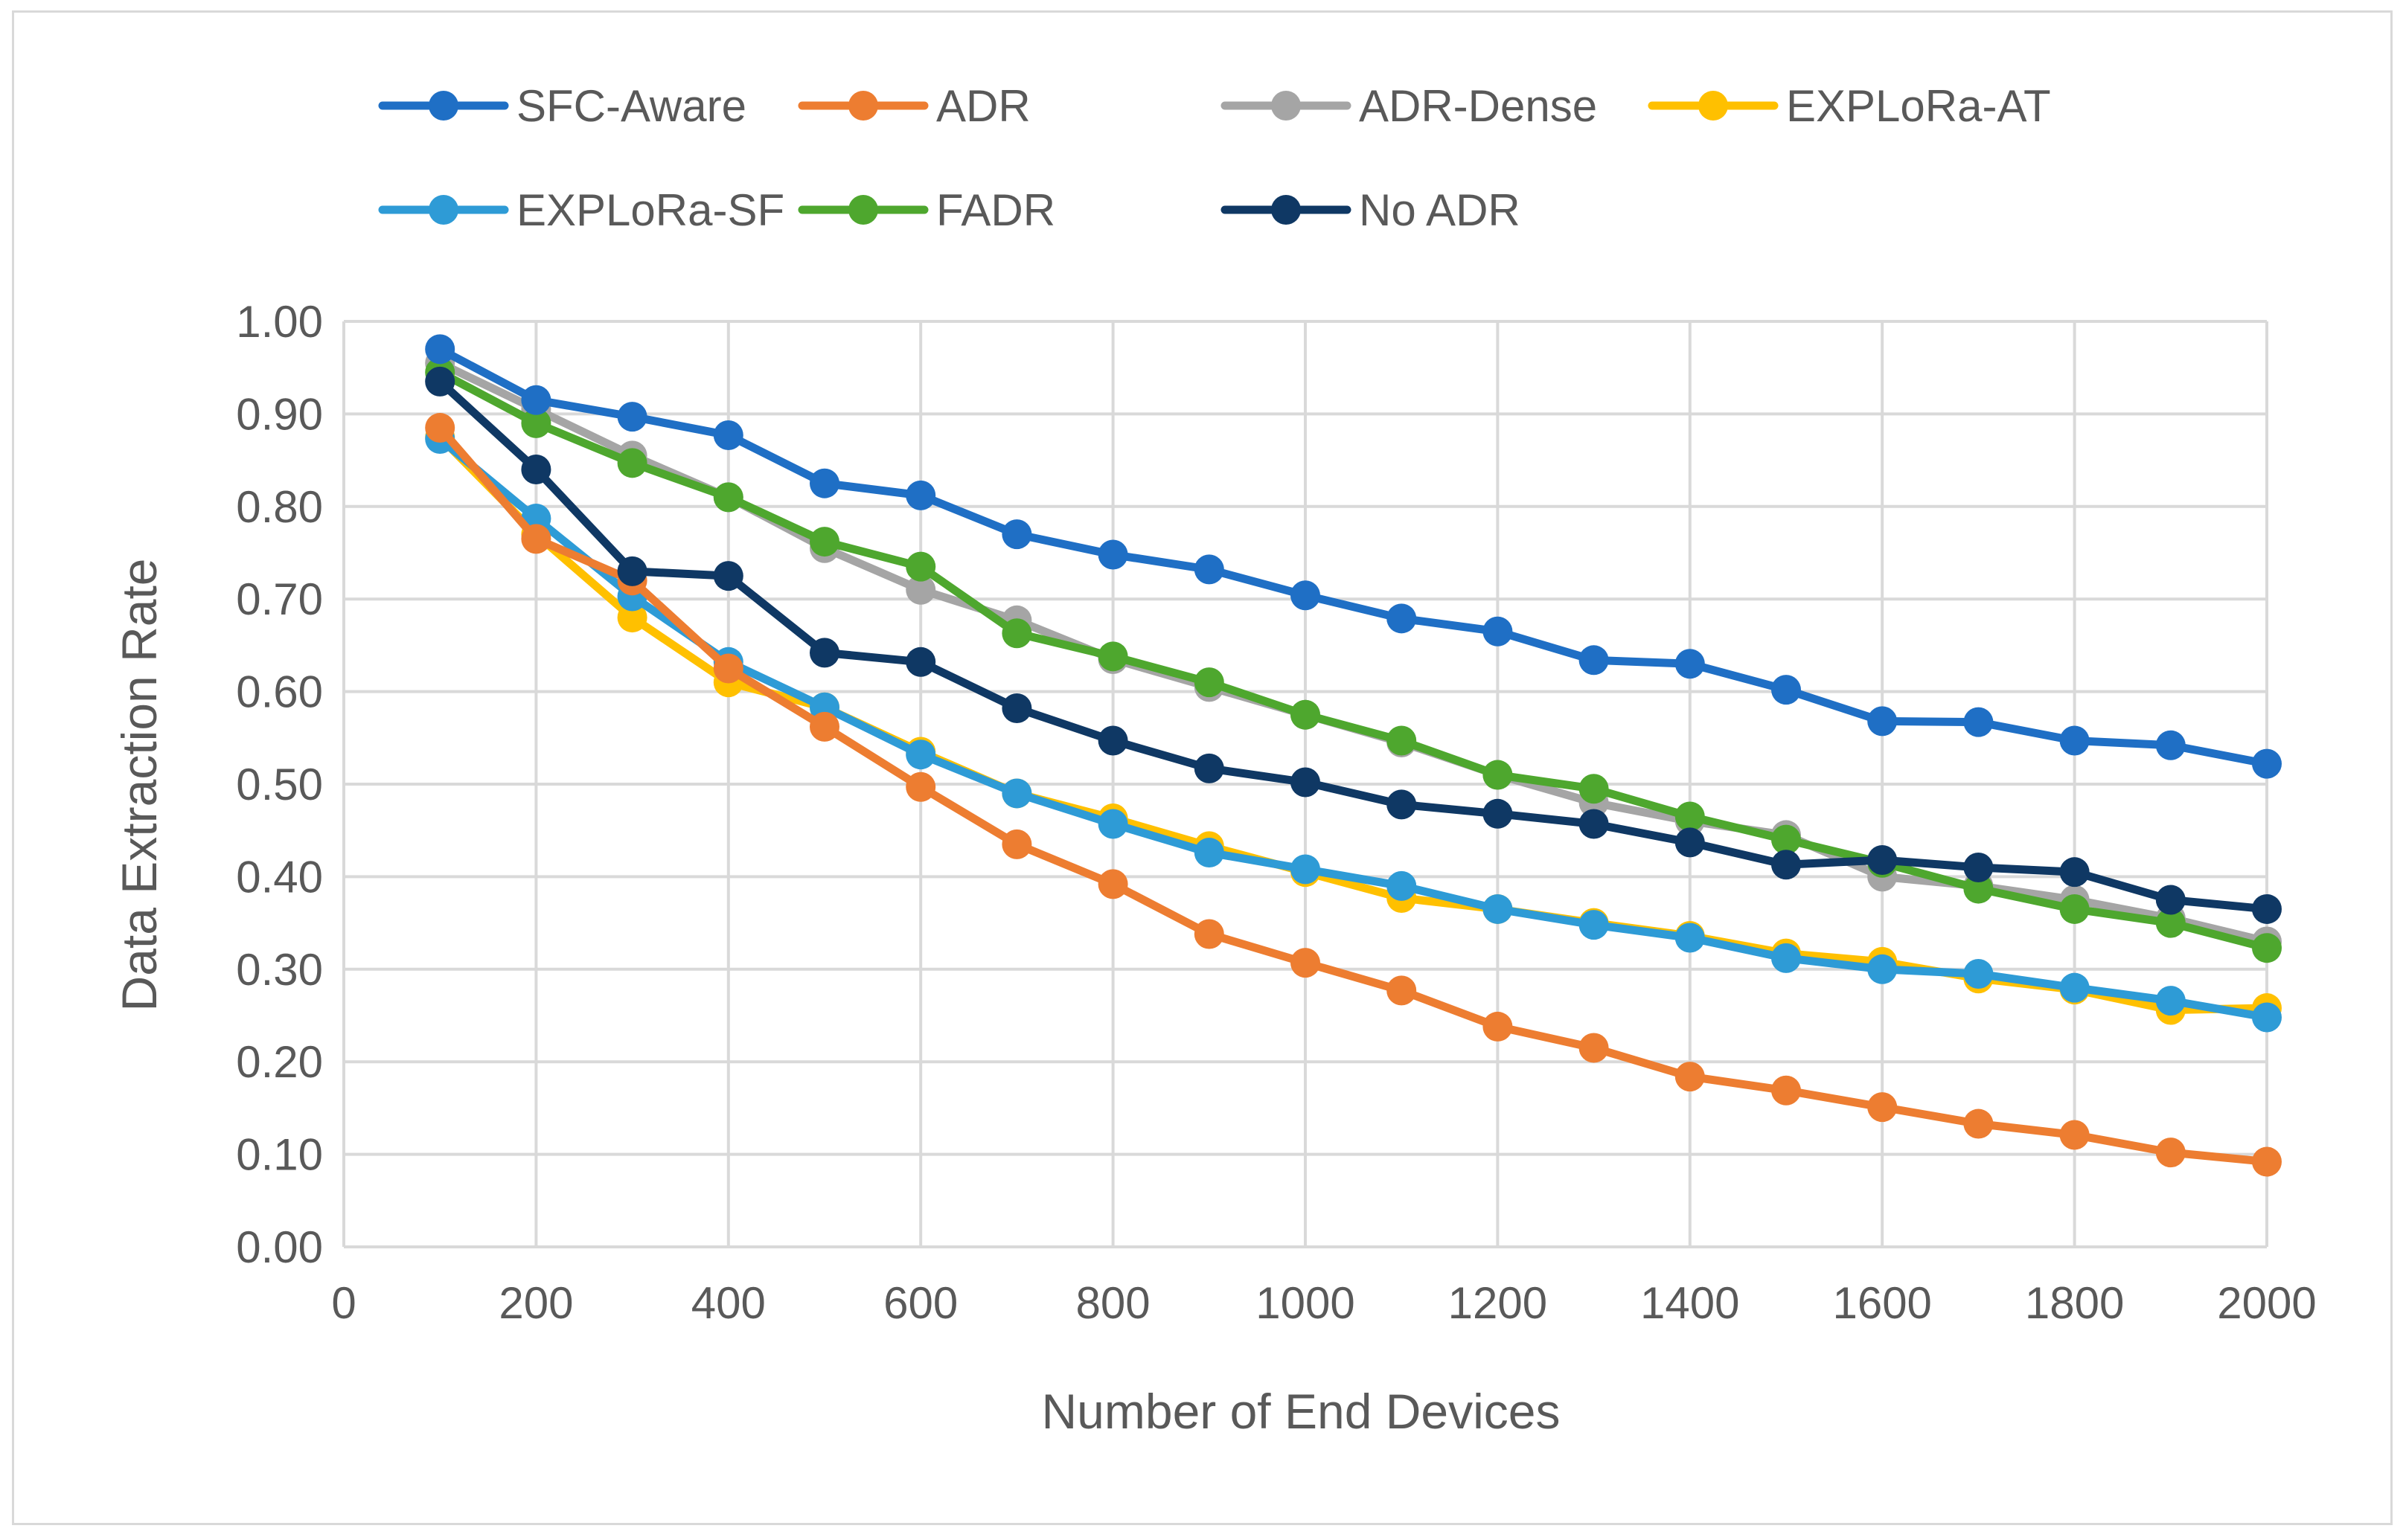  I want to click on y-tick-label: 0.20, so click(279, 1062).